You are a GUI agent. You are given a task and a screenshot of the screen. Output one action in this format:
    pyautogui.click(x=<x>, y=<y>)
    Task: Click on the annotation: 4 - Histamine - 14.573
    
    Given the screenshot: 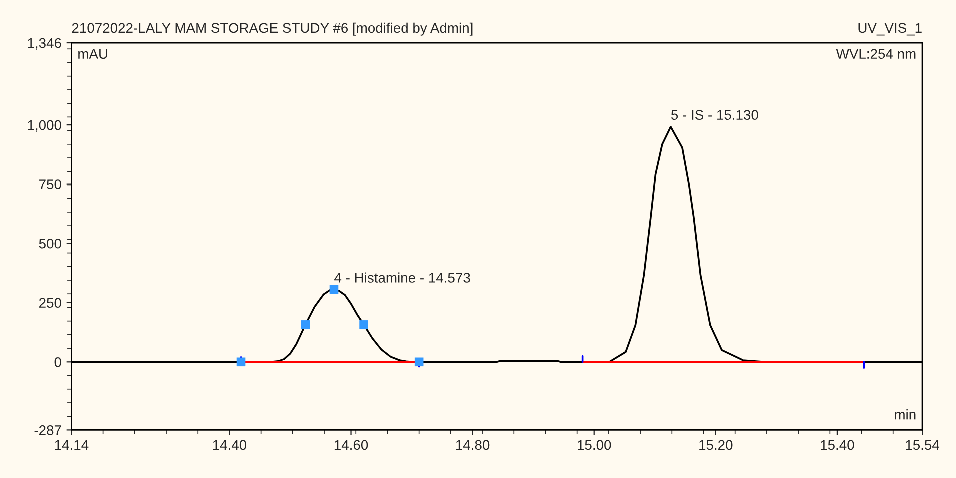 What is the action you would take?
    pyautogui.click(x=402, y=277)
    